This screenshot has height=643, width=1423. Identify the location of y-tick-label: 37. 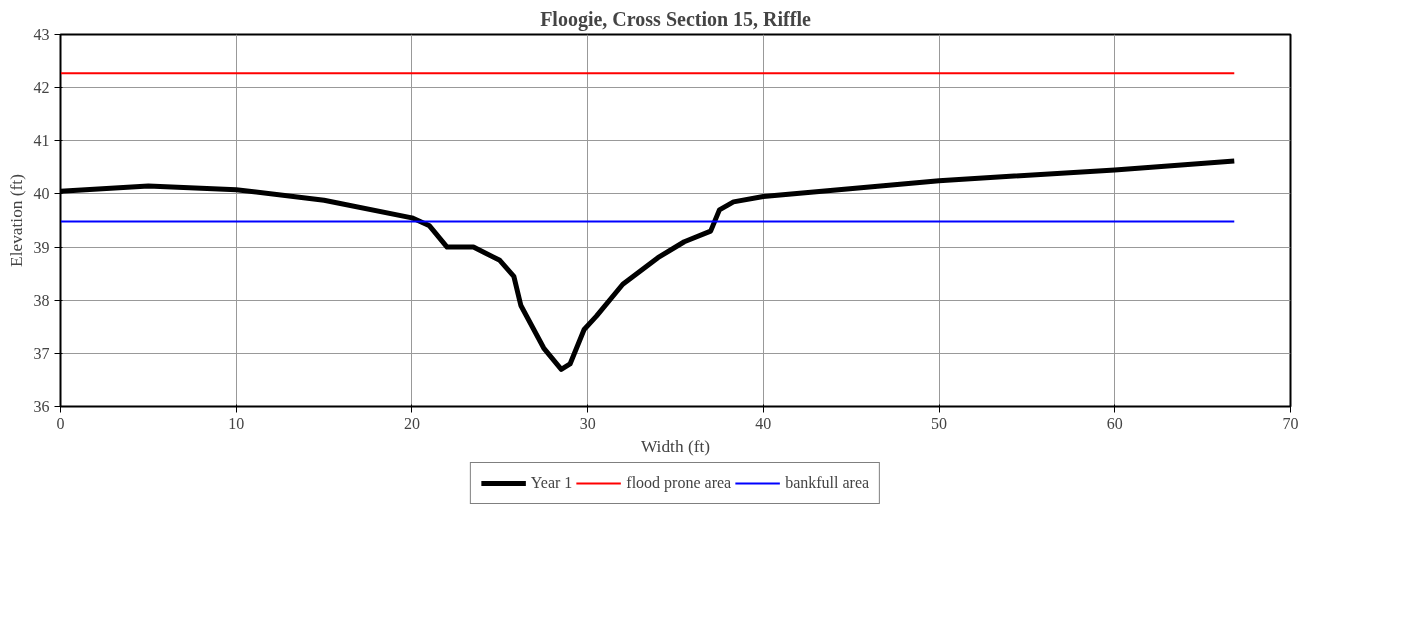
(41, 353).